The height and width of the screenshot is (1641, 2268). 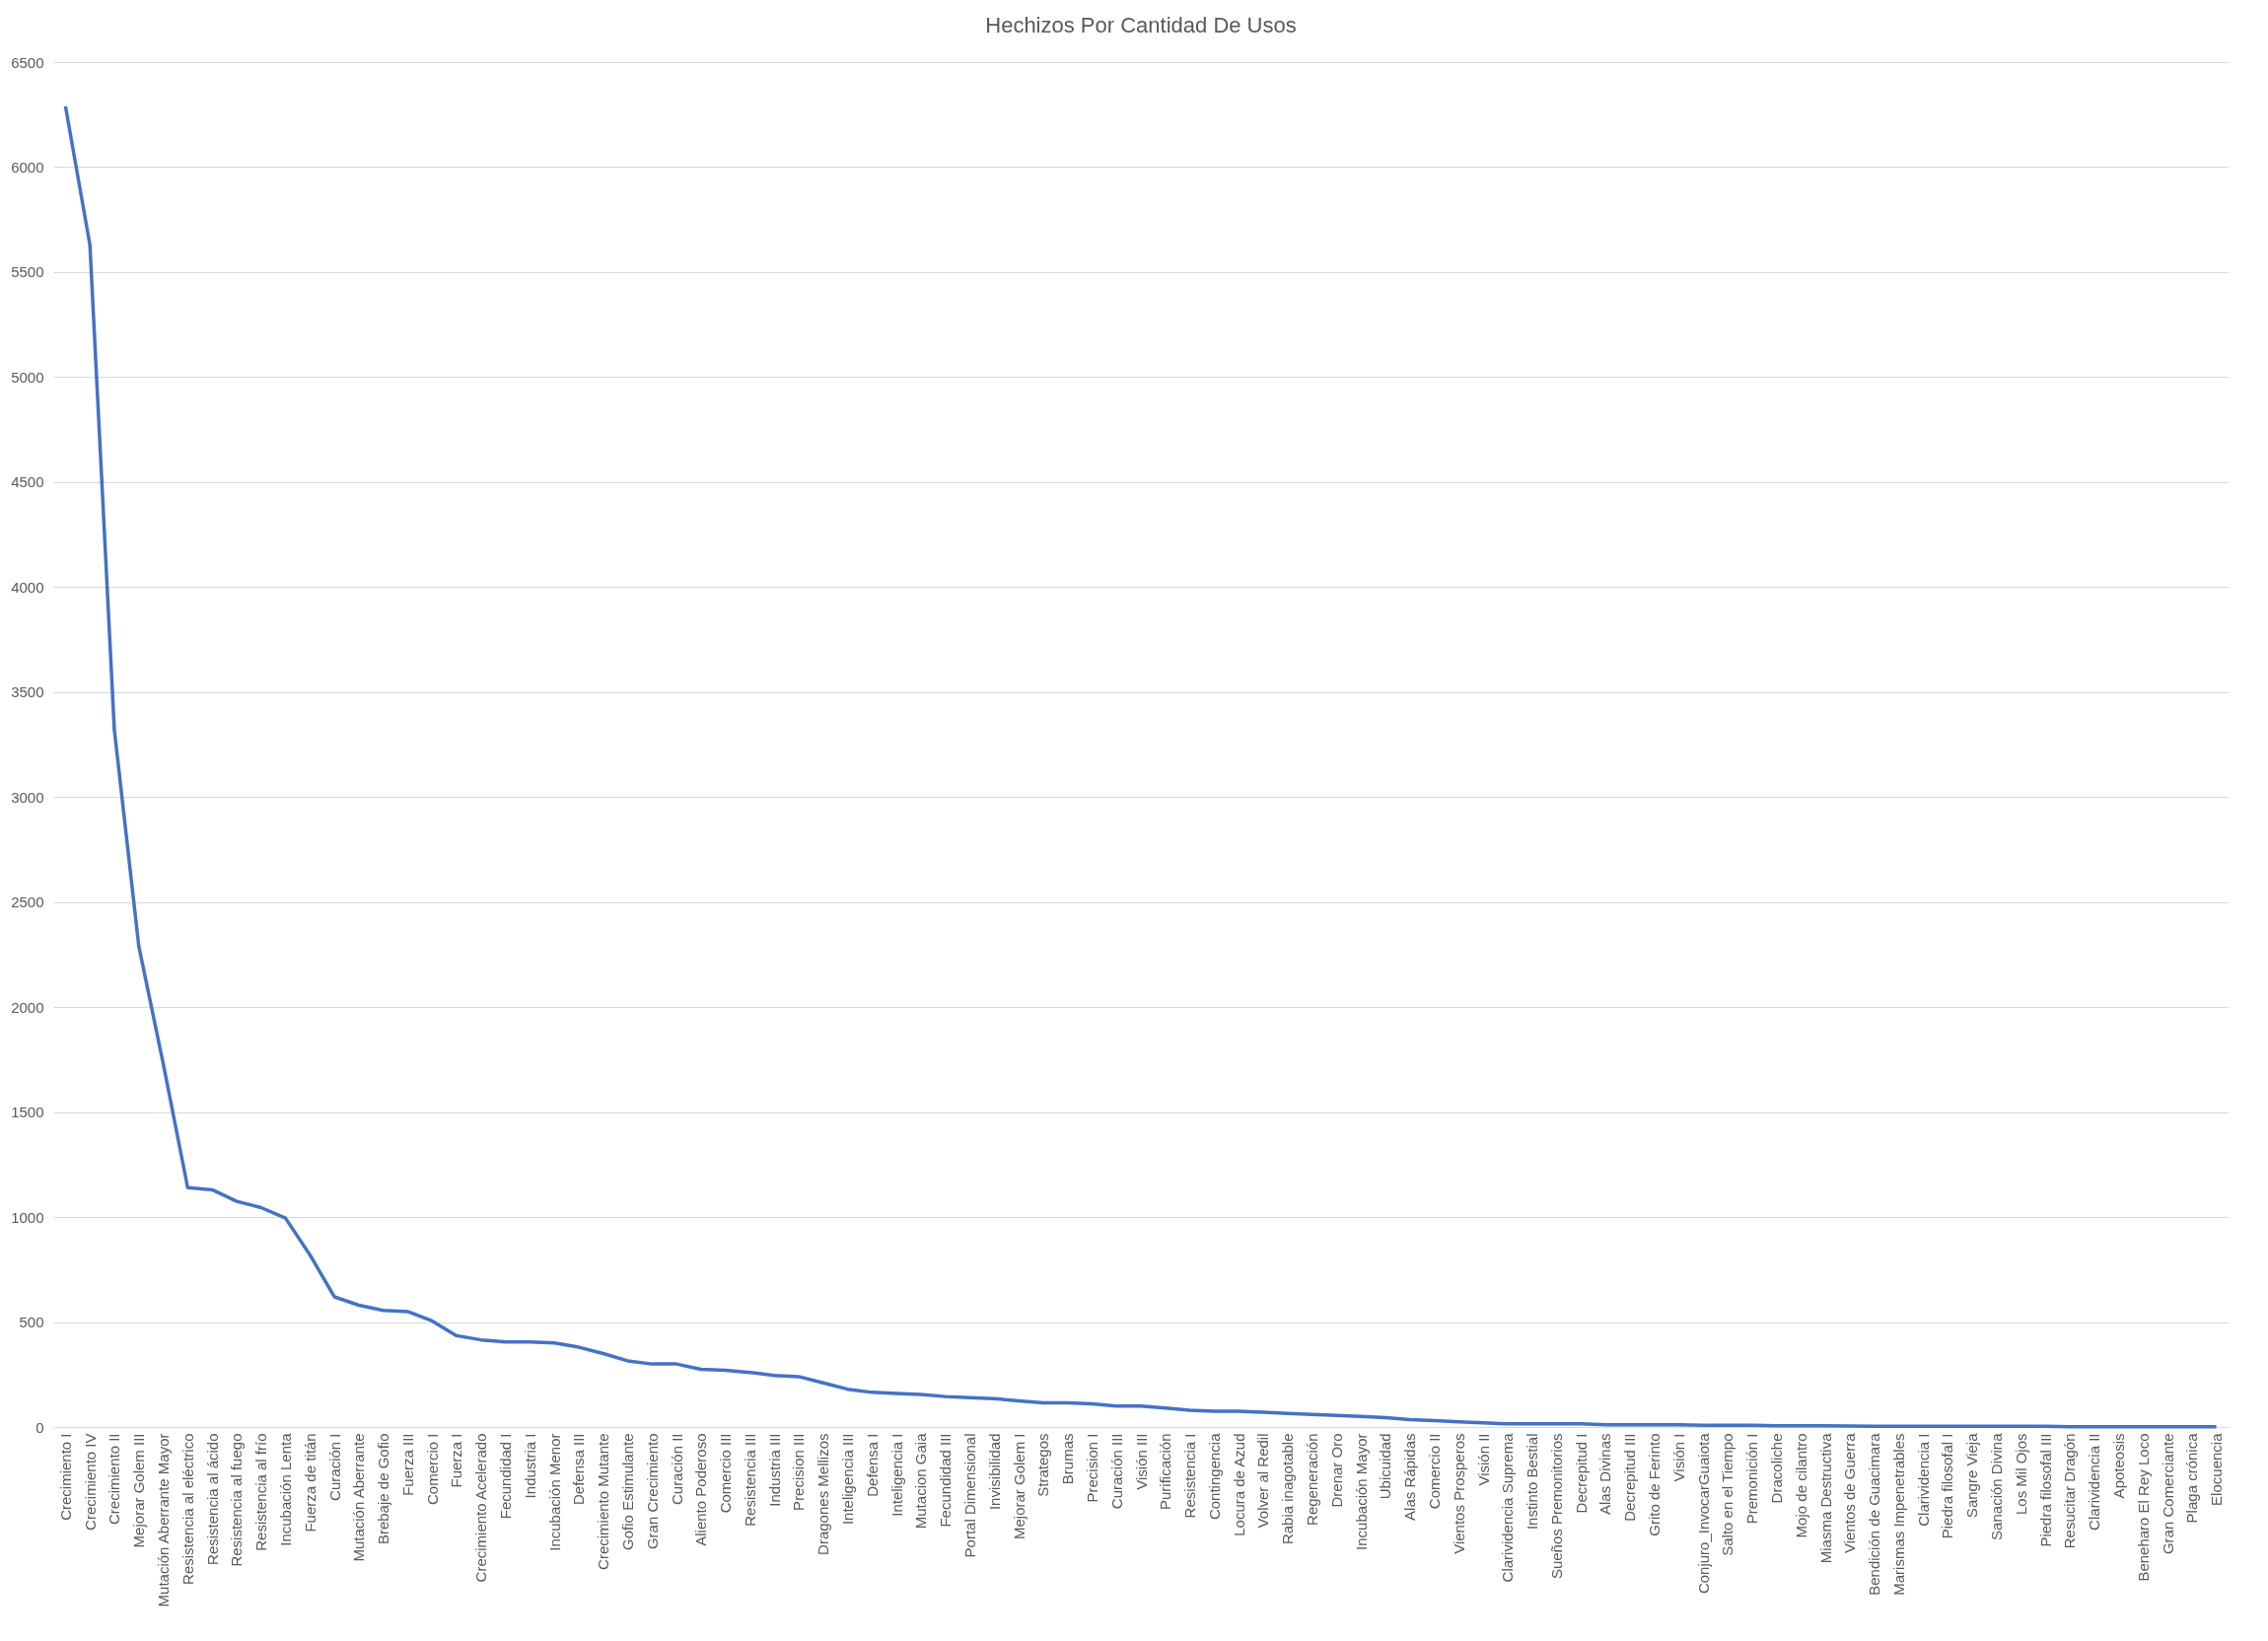 What do you see at coordinates (1263, 1481) in the screenshot?
I see `x-tick-label: Volver al Redil` at bounding box center [1263, 1481].